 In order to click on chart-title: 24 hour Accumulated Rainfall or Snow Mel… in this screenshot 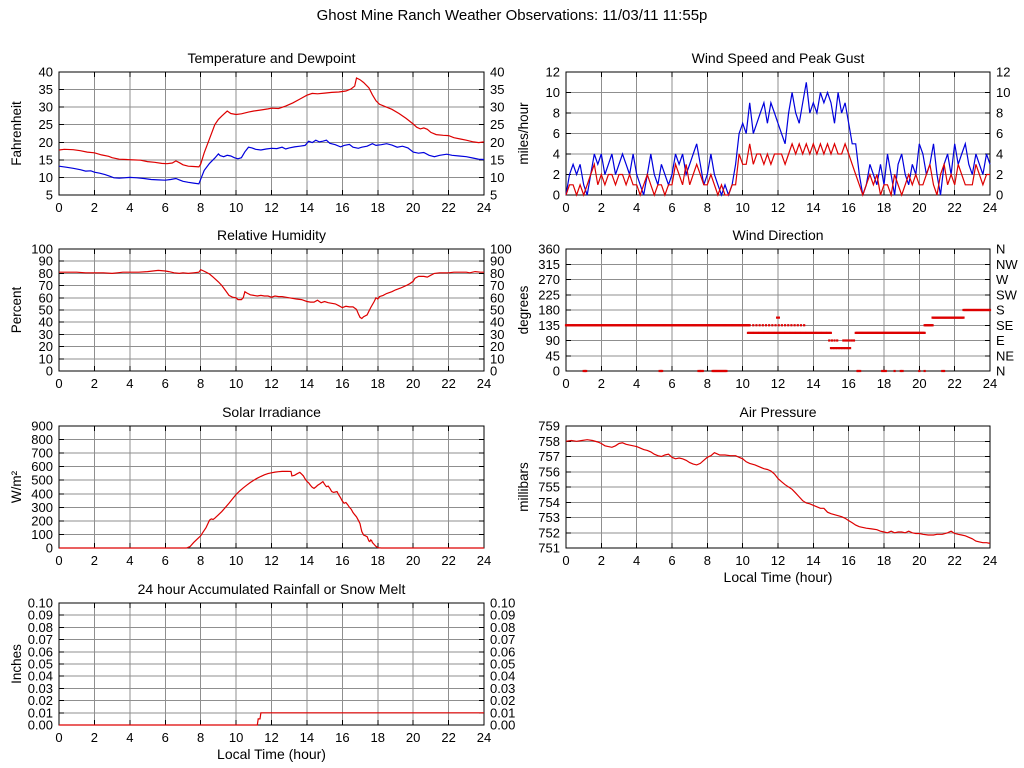, I will do `click(272, 589)`.